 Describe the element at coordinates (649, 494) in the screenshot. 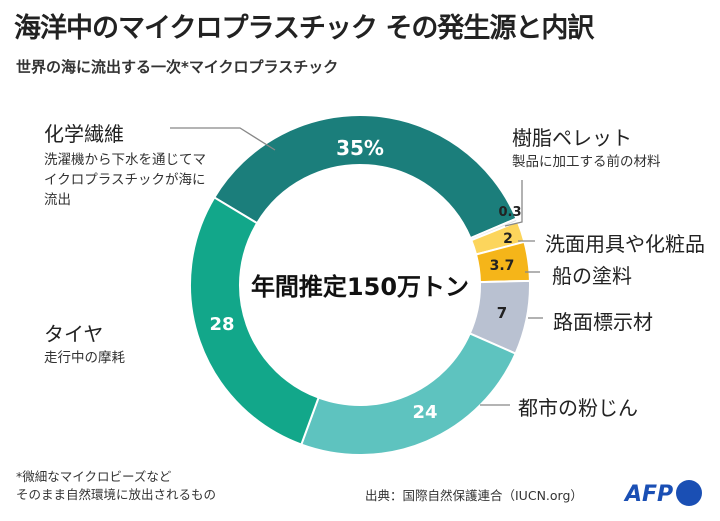

I see `afp-logo-text: AFP` at that location.